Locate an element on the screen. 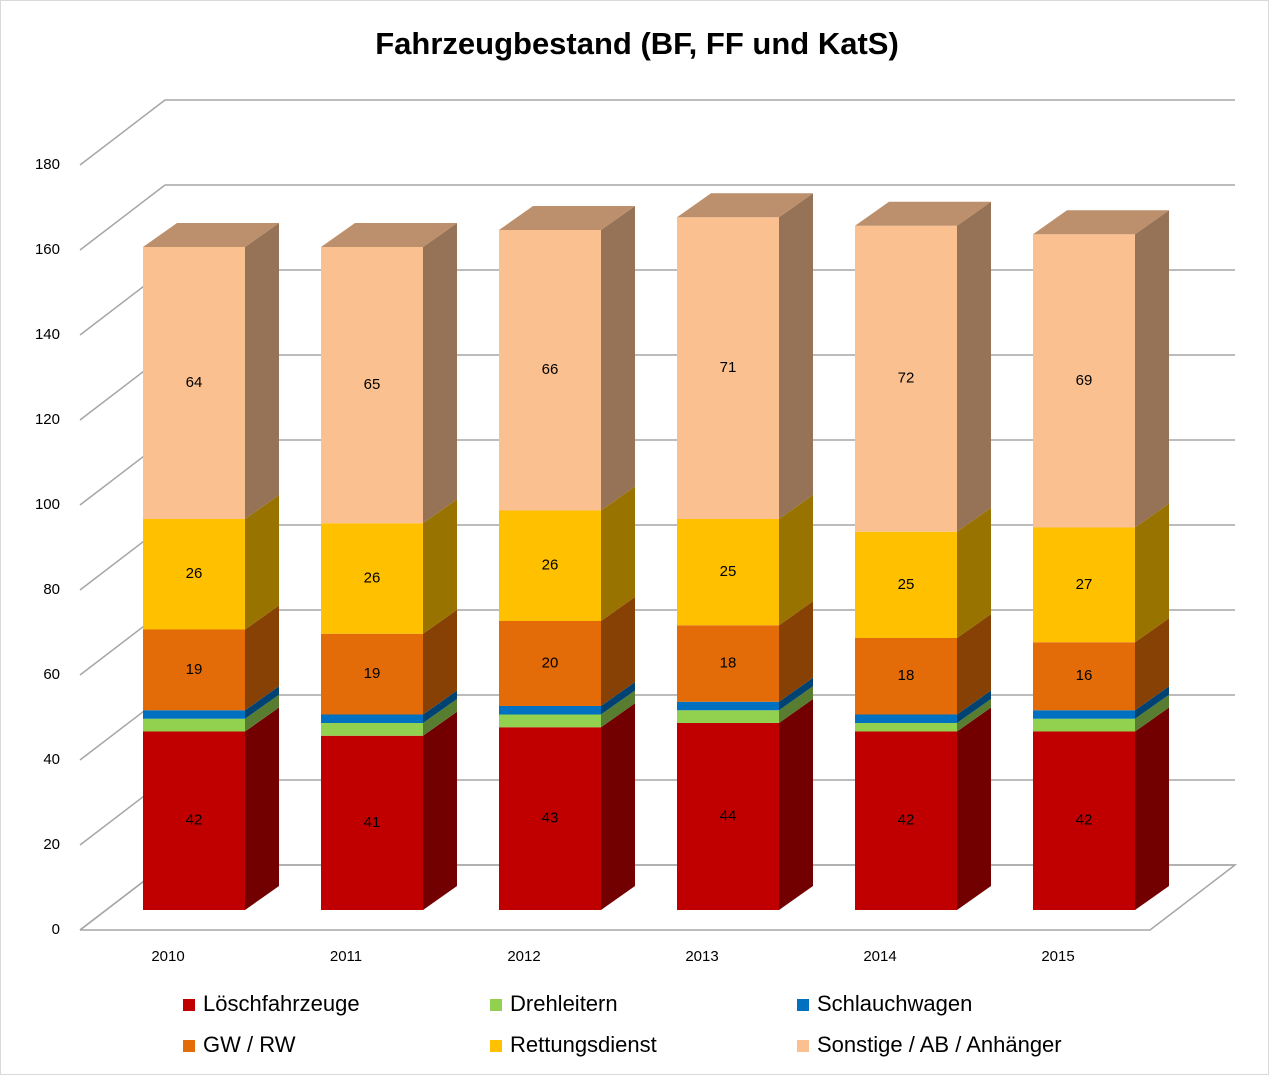 The image size is (1269, 1080). y-tick-label: 140 is located at coordinates (47, 334).